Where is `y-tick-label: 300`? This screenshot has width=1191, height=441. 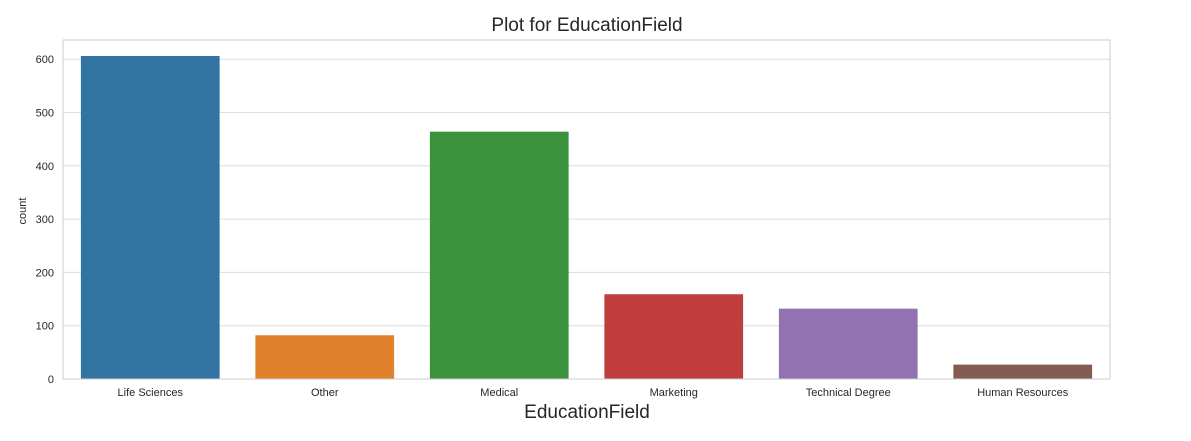
y-tick-label: 300 is located at coordinates (45, 220).